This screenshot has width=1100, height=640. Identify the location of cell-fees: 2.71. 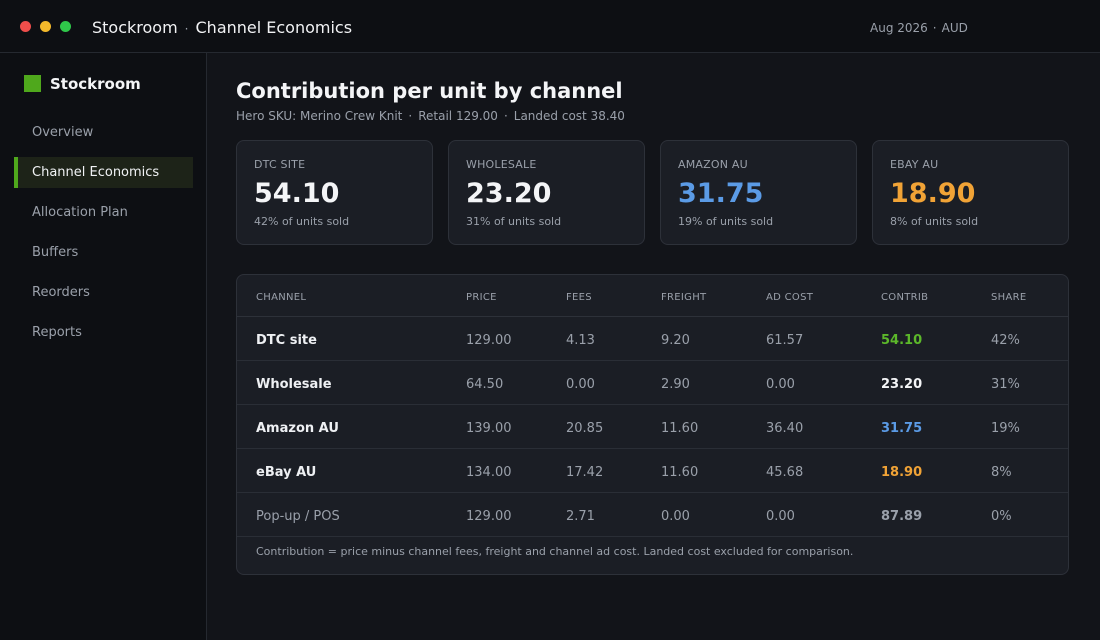
(580, 516).